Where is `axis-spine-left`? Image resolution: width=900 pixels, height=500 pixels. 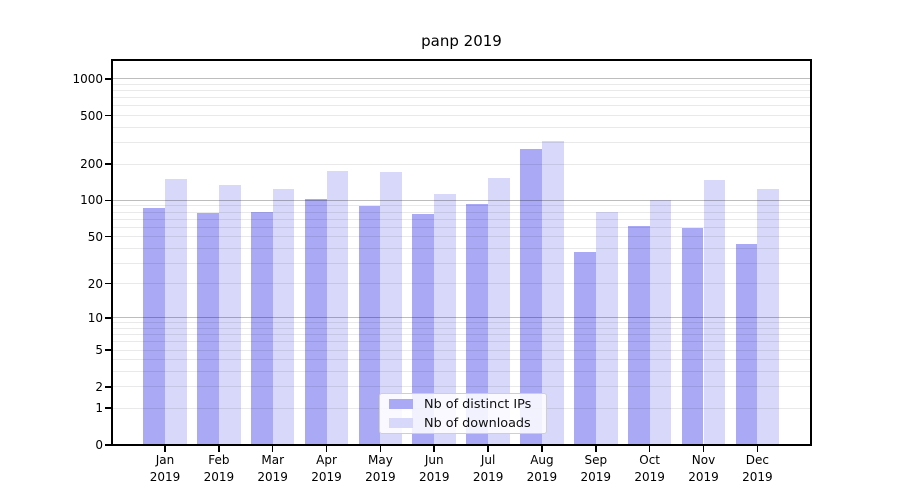 axis-spine-left is located at coordinates (112, 252).